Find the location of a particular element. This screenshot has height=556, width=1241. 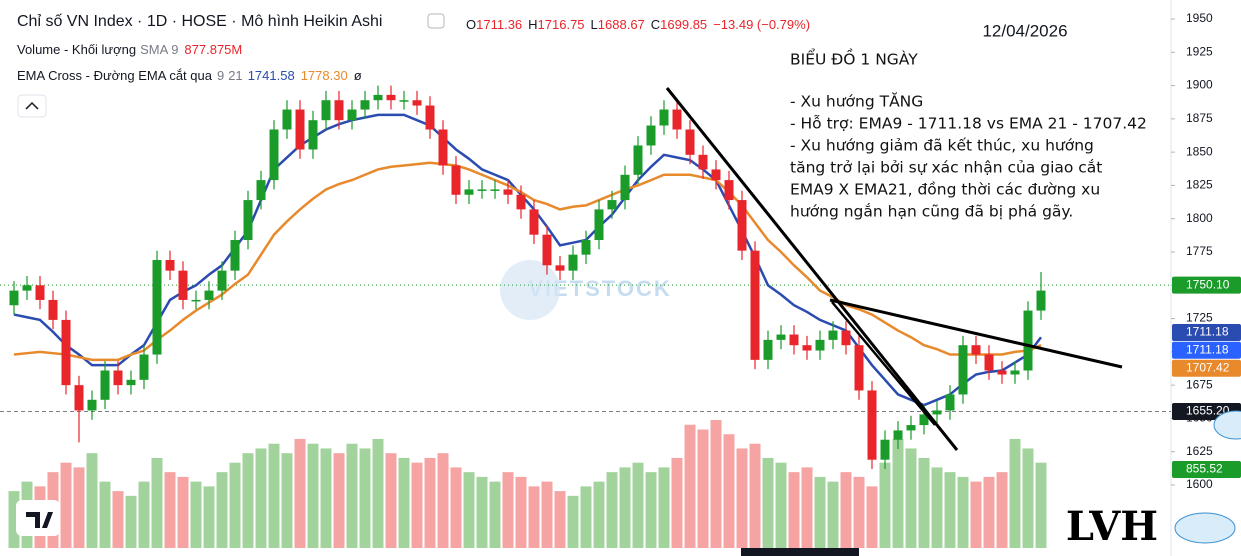

signature-bg is located at coordinates (1114, 528).